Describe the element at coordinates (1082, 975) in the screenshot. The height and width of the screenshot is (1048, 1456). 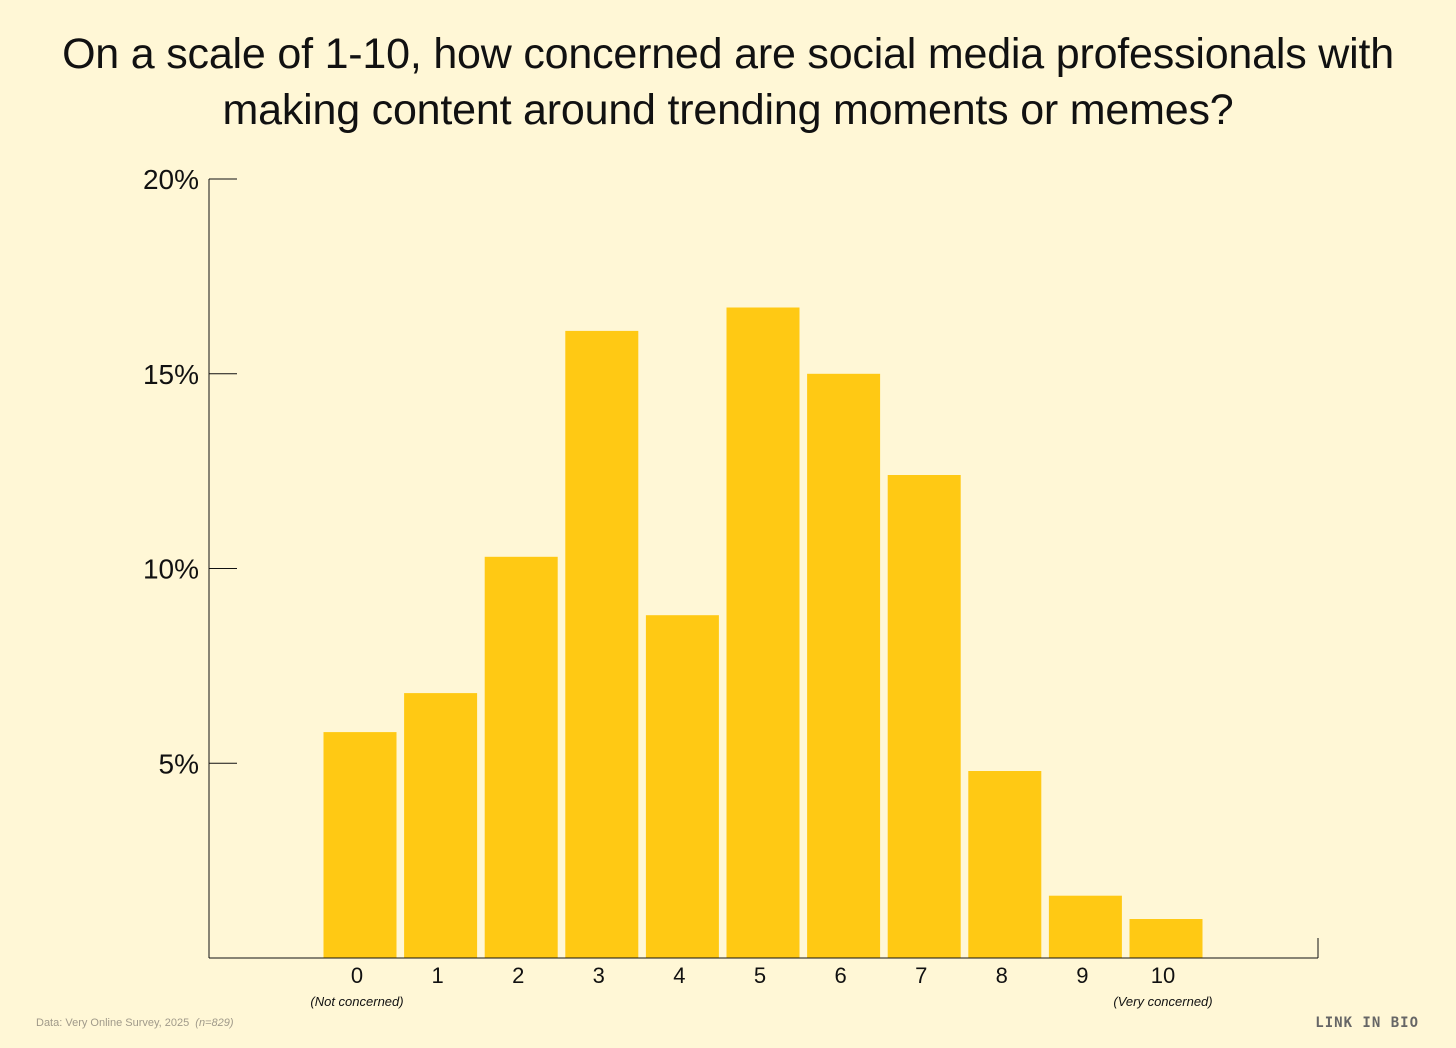
I see `x-tick-label-9: 9` at that location.